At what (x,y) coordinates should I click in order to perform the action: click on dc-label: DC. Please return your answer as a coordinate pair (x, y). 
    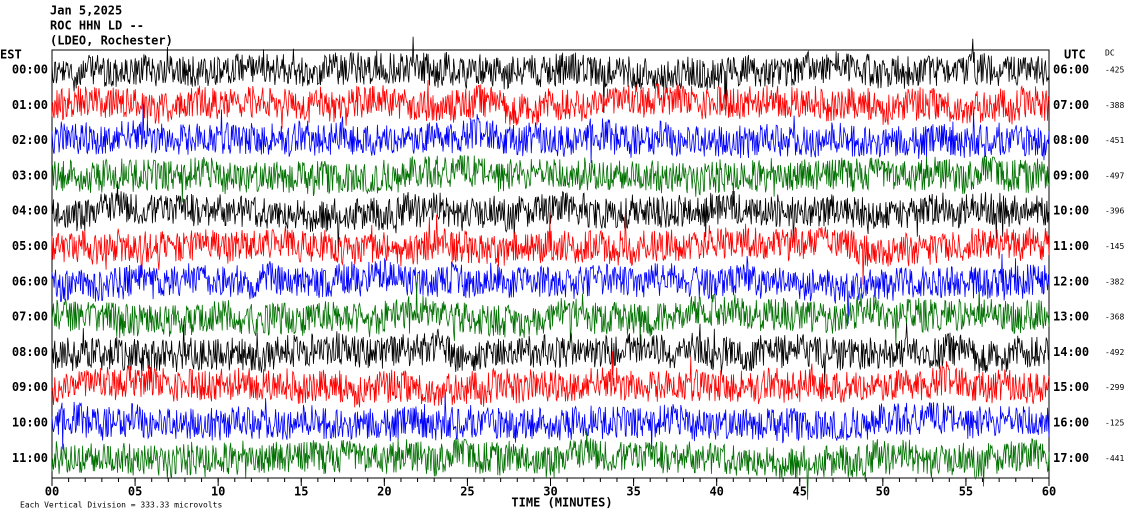
    Looking at the image, I should click on (1110, 53).